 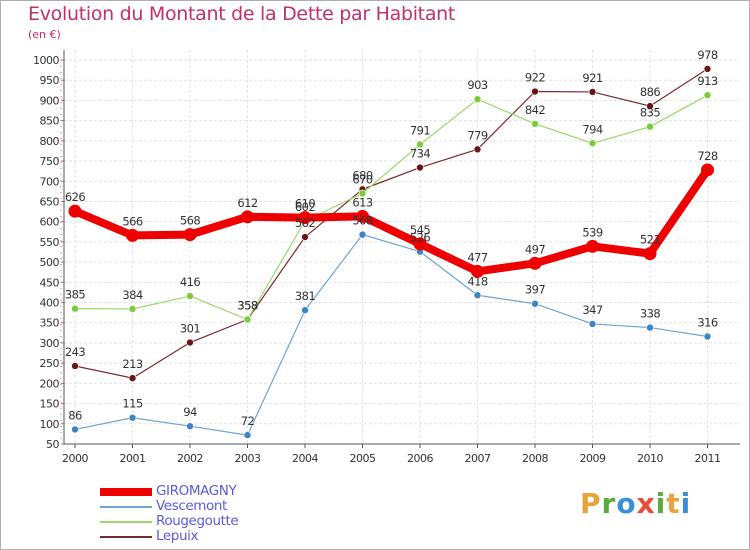 What do you see at coordinates (50, 404) in the screenshot?
I see `y-tick-label: 150` at bounding box center [50, 404].